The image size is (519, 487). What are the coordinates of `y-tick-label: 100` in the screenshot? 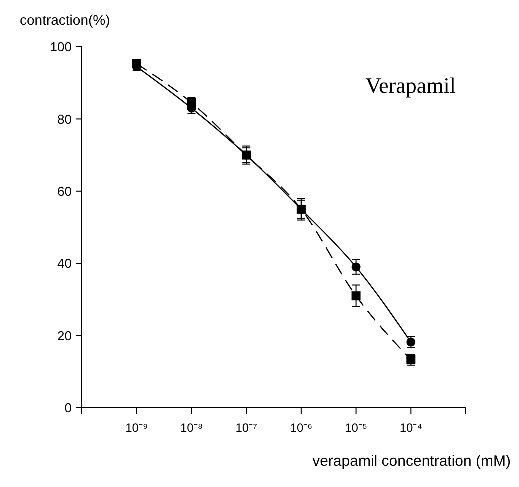 It's located at (61, 47).